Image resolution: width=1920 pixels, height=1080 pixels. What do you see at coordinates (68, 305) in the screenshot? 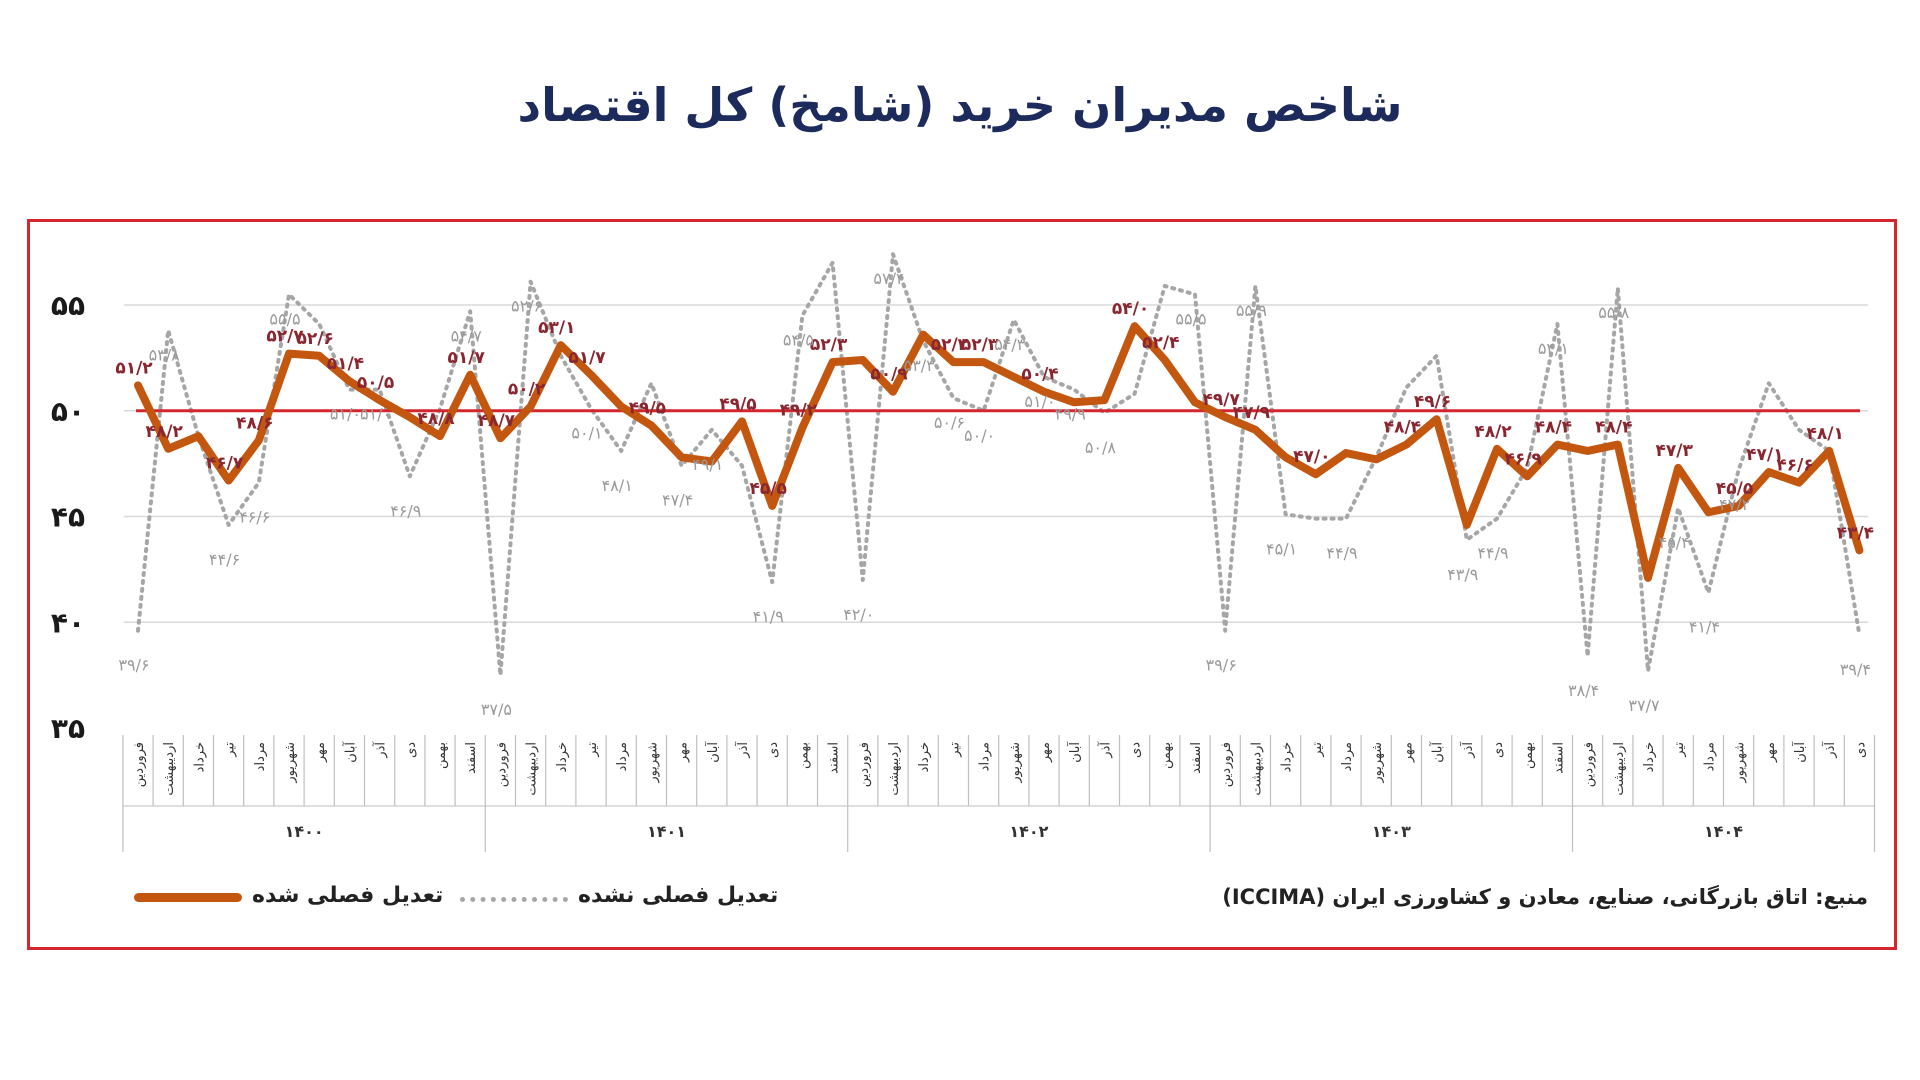
I see `y-tick-label: ۵۵` at bounding box center [68, 305].